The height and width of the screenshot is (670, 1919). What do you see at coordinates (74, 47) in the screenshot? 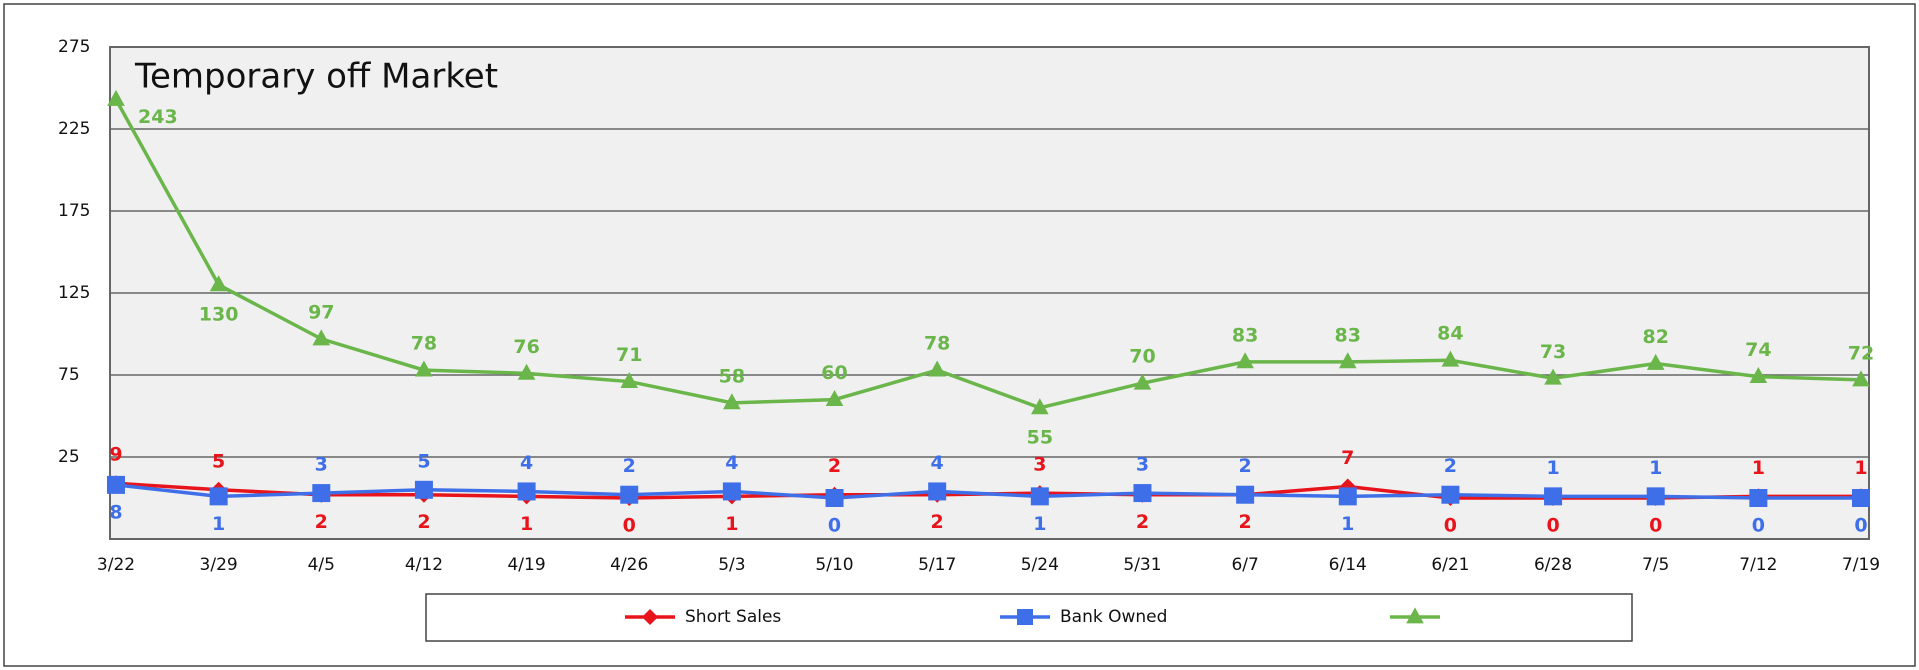
I see `y-tick-label: 275` at bounding box center [74, 47].